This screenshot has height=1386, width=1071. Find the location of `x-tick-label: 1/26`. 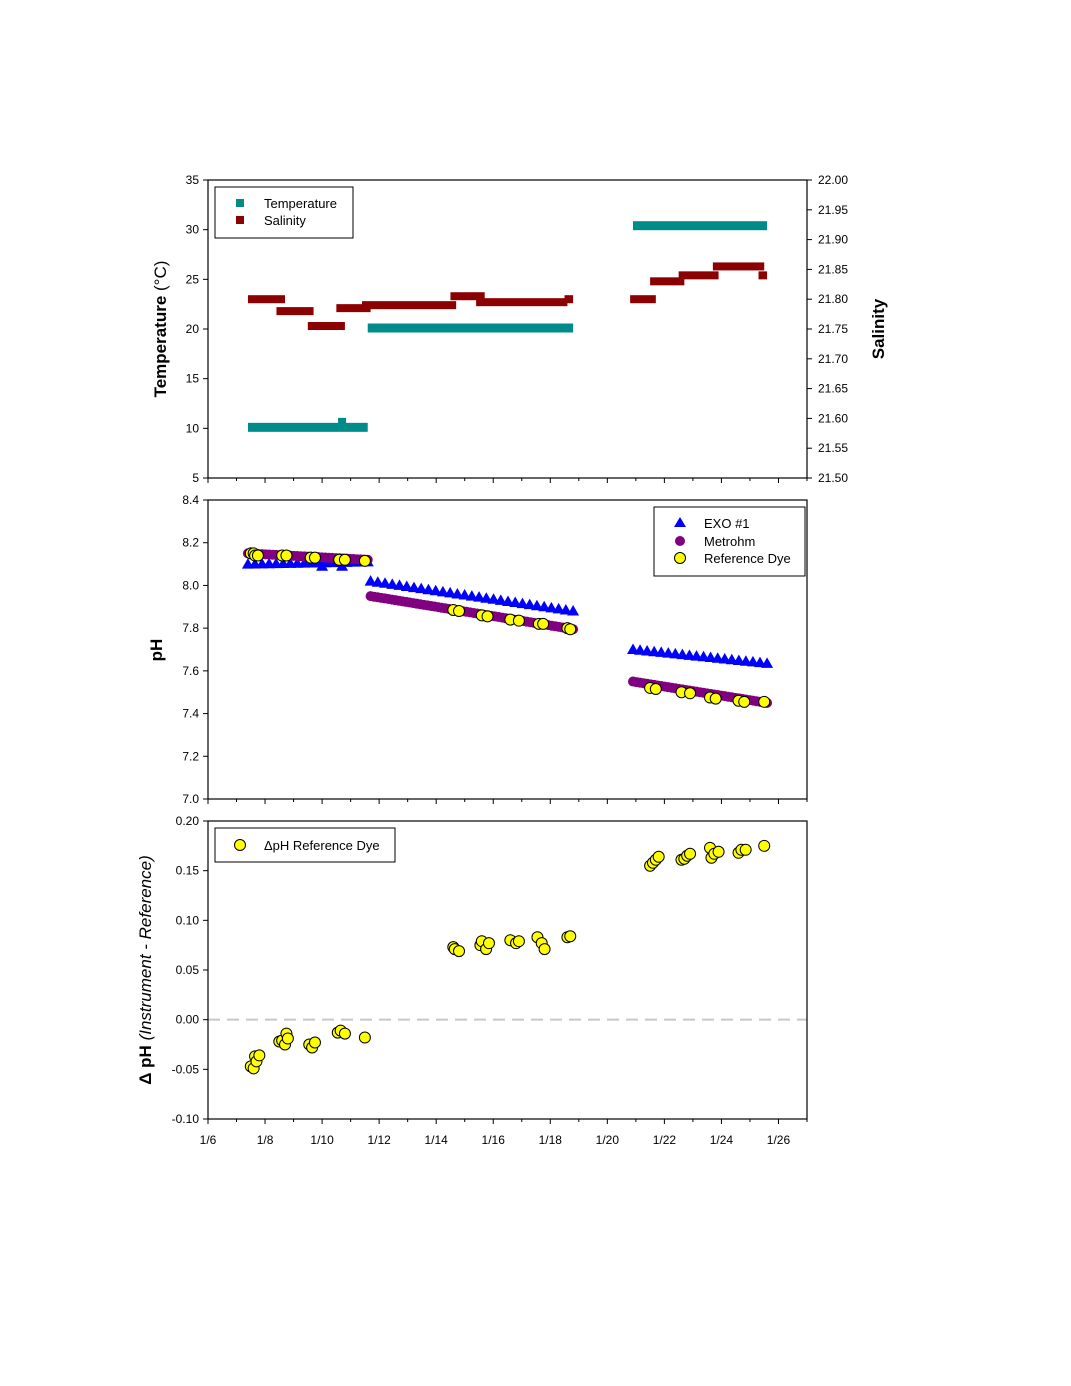

x-tick-label: 1/26 is located at coordinates (779, 1140).